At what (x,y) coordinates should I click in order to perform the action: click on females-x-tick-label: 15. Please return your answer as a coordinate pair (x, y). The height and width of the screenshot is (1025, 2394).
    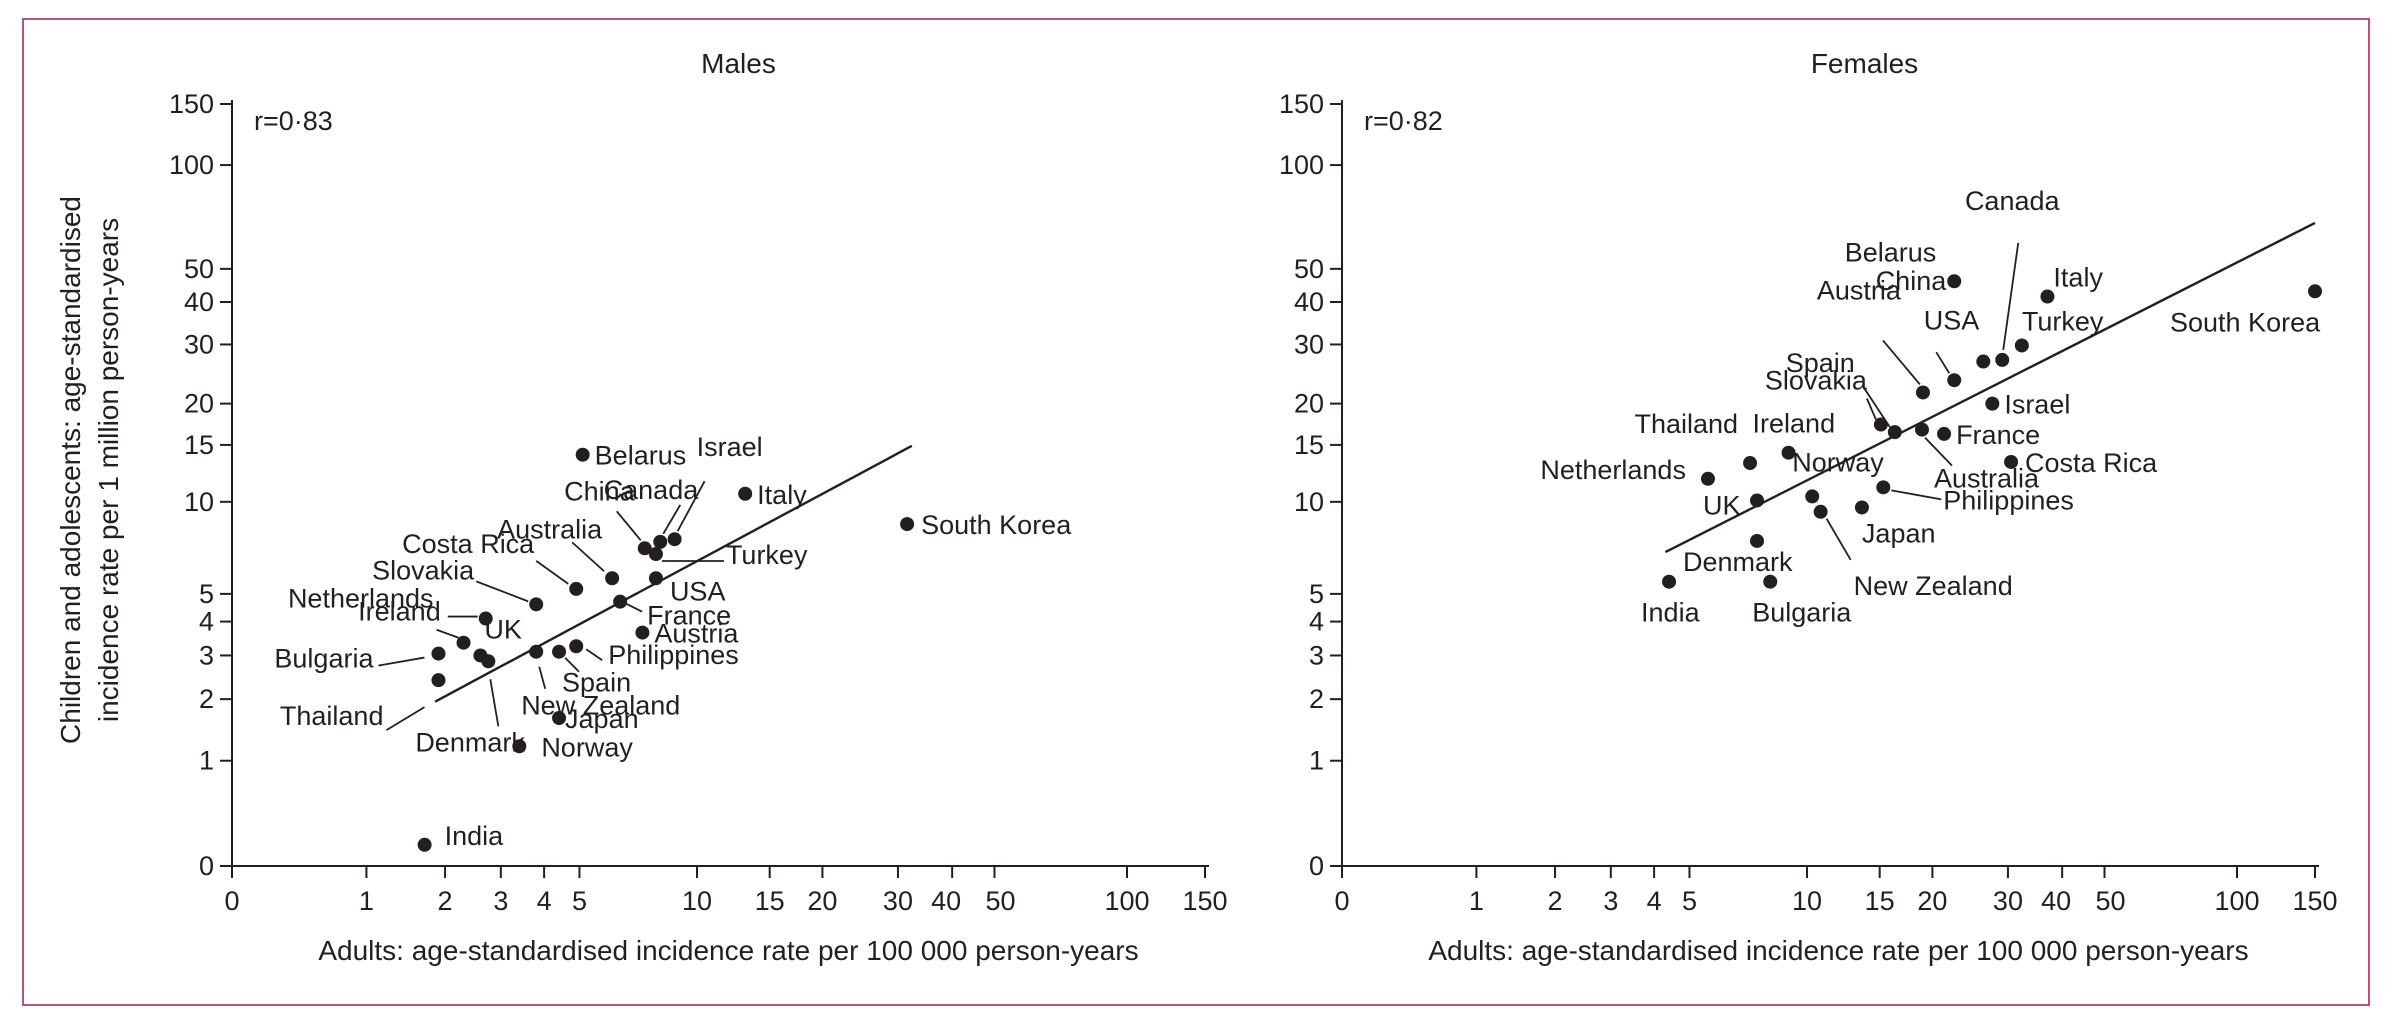
    Looking at the image, I should click on (1880, 901).